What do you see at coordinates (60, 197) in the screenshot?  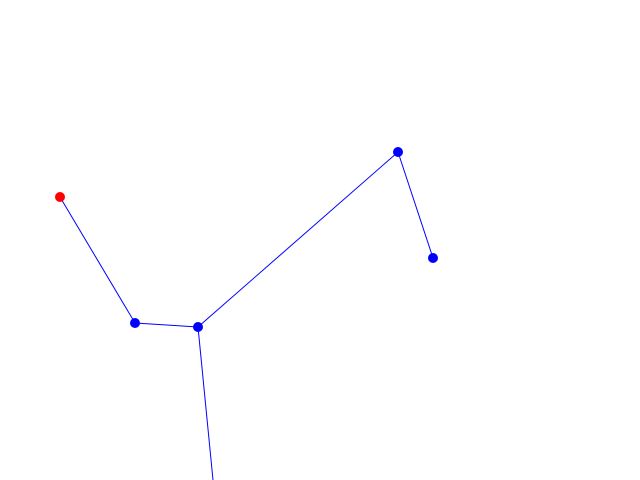 I see `selected-node` at bounding box center [60, 197].